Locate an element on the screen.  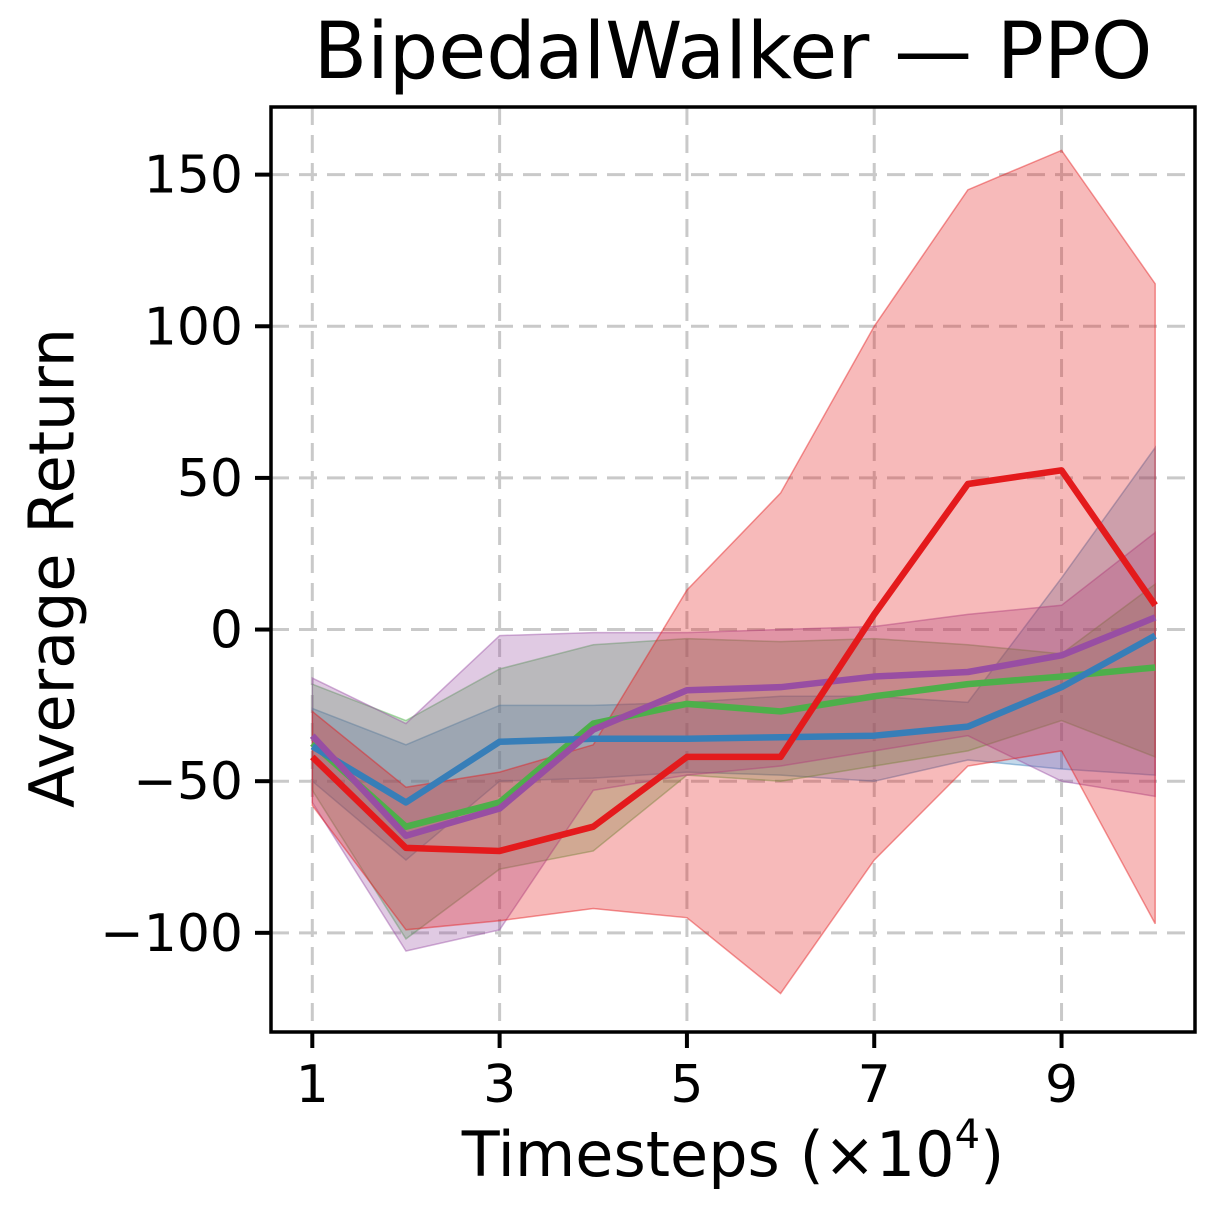
series-line-purple is located at coordinates (733, 727).